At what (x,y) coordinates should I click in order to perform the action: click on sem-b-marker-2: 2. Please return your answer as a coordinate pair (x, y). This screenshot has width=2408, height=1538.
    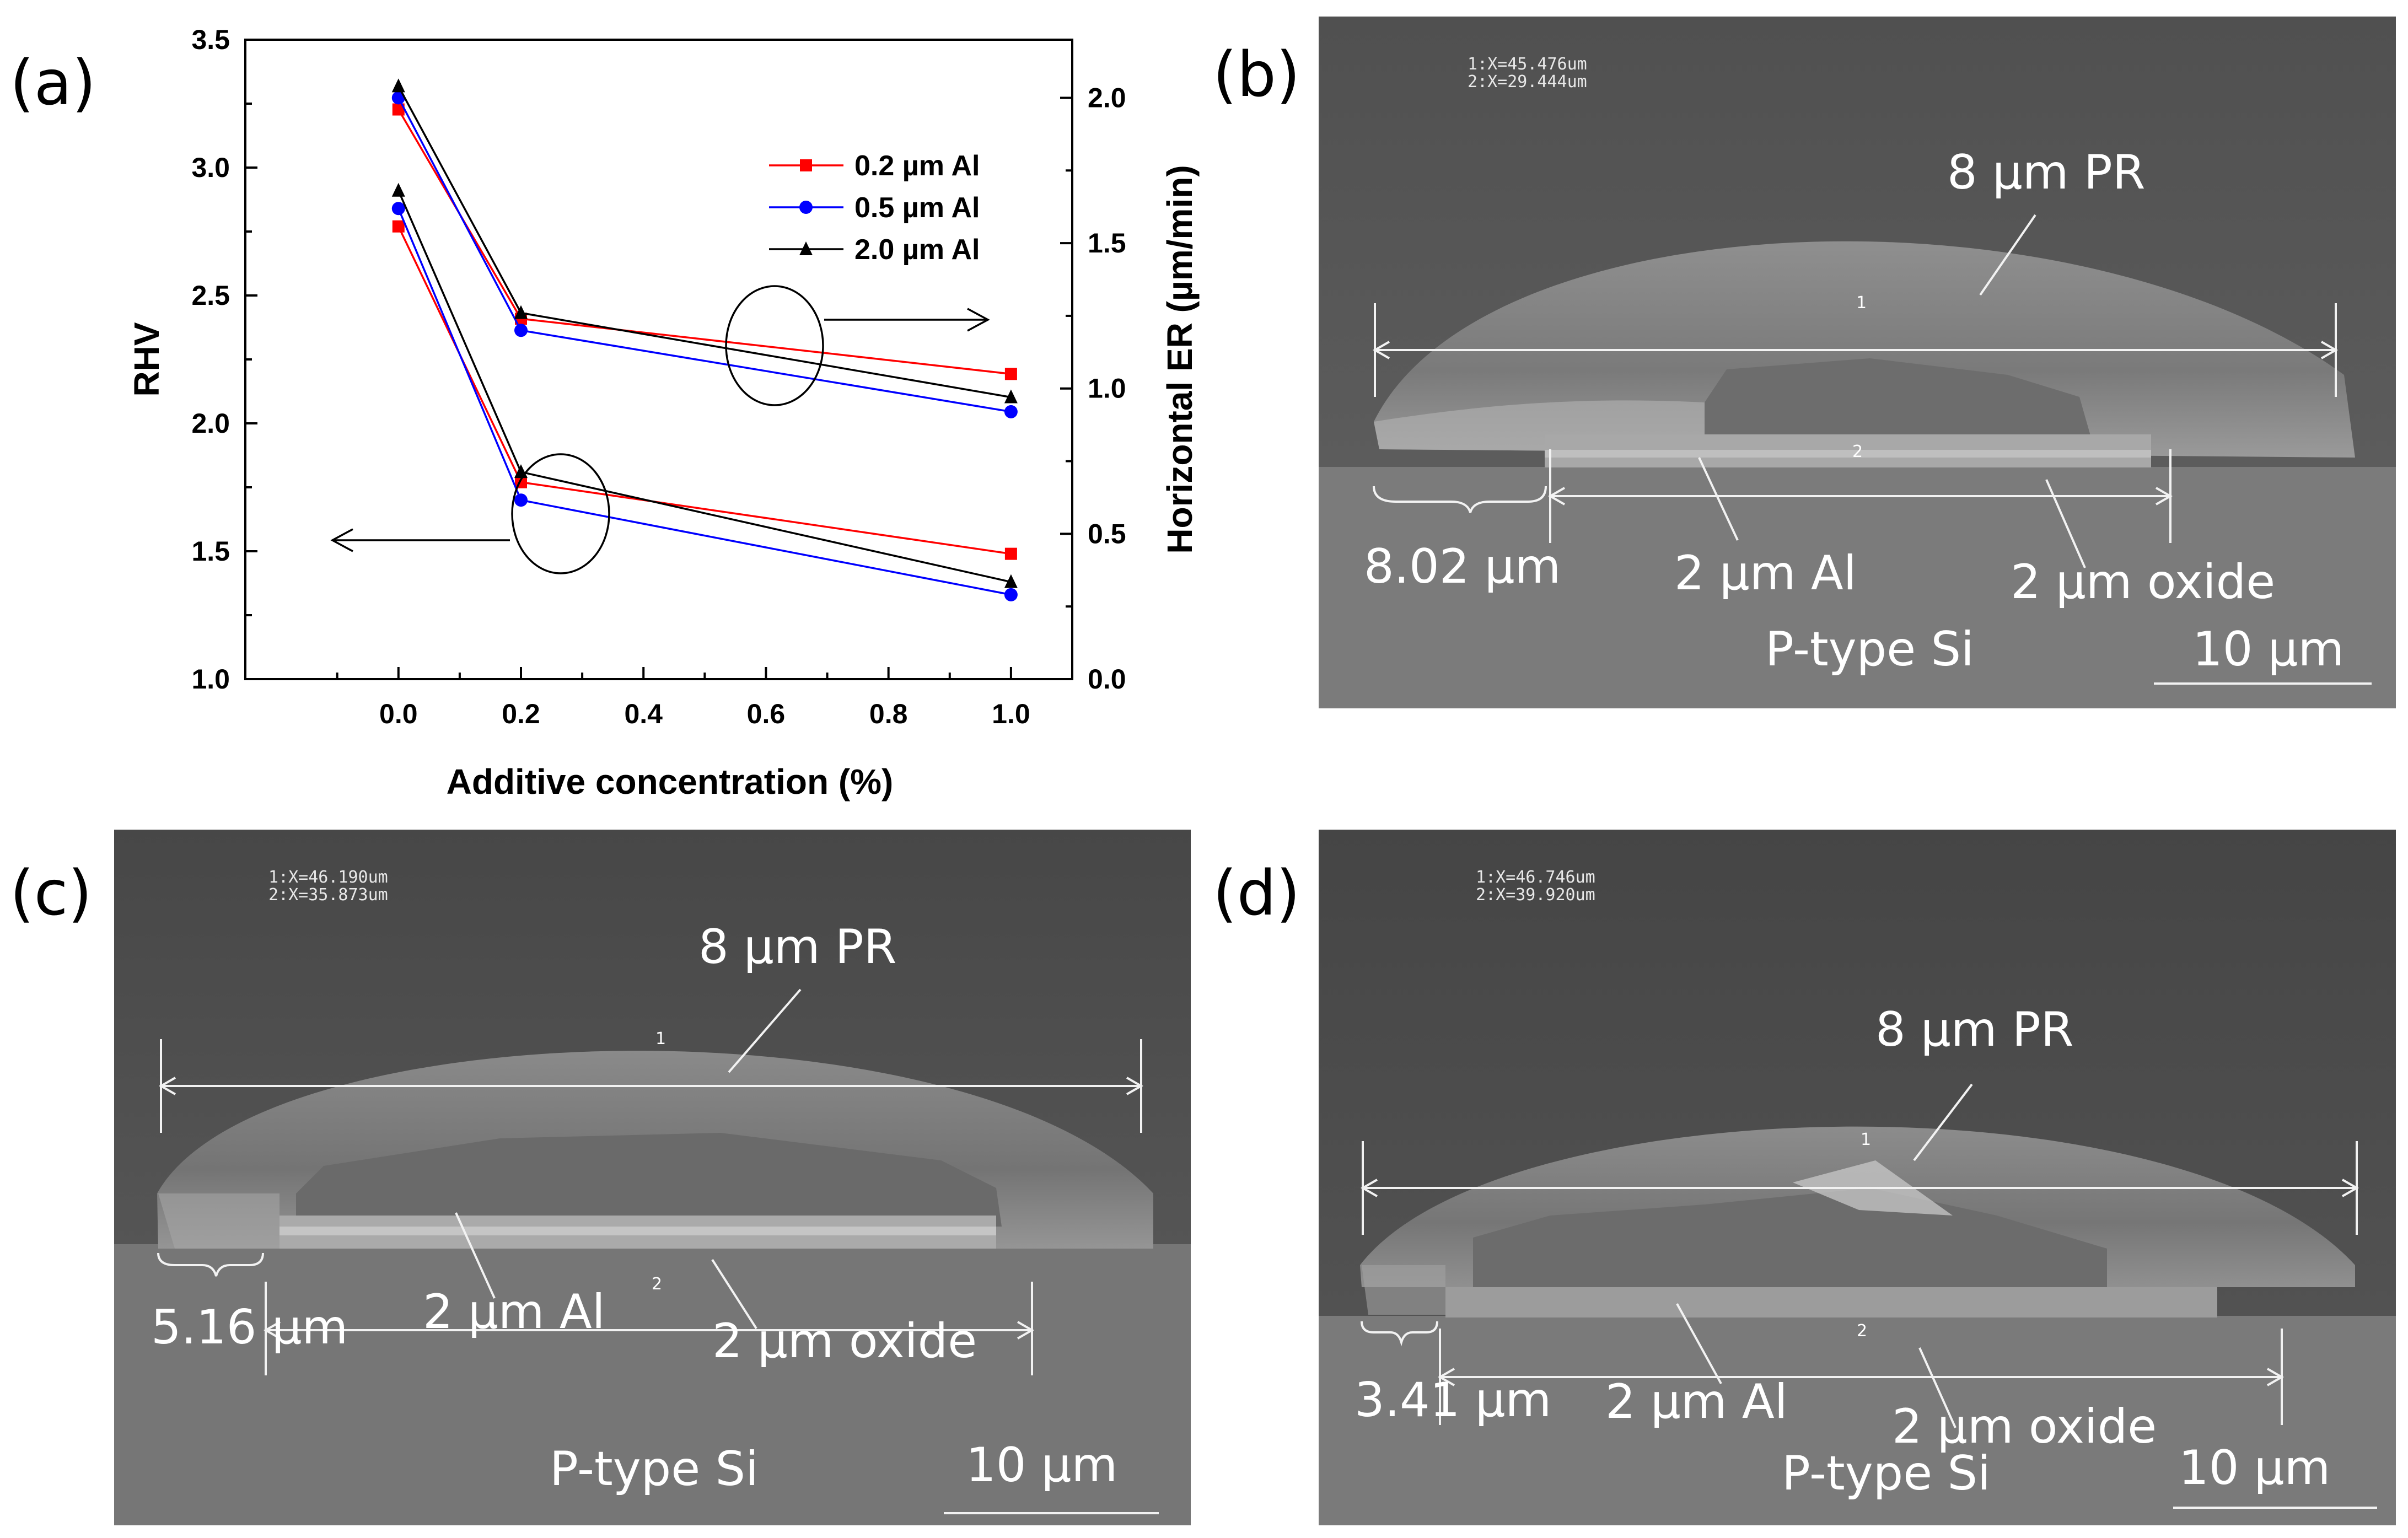
    Looking at the image, I should click on (1857, 452).